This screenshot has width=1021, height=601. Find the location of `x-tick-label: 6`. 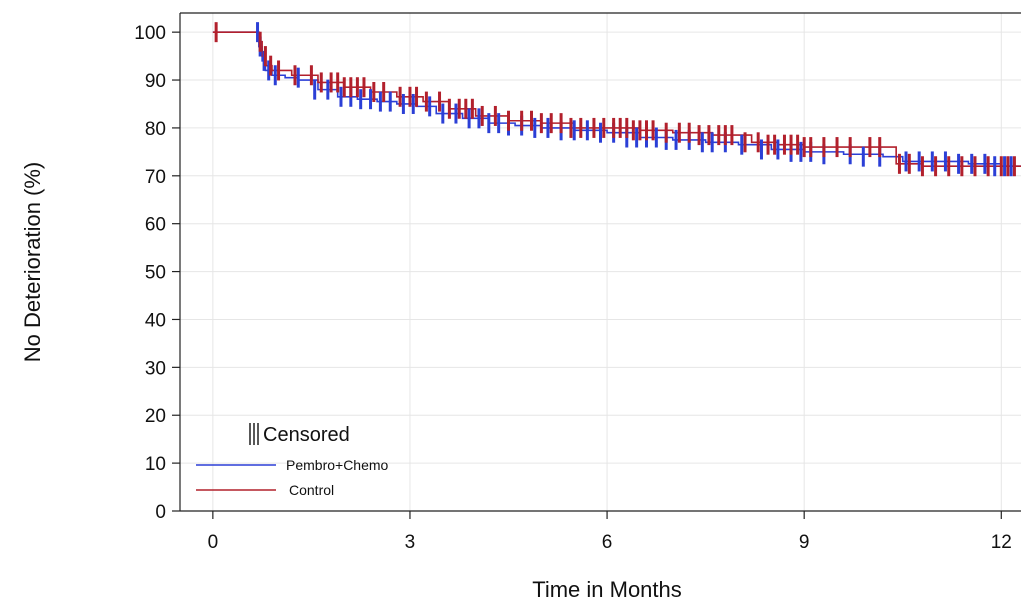

x-tick-label: 6 is located at coordinates (607, 542).